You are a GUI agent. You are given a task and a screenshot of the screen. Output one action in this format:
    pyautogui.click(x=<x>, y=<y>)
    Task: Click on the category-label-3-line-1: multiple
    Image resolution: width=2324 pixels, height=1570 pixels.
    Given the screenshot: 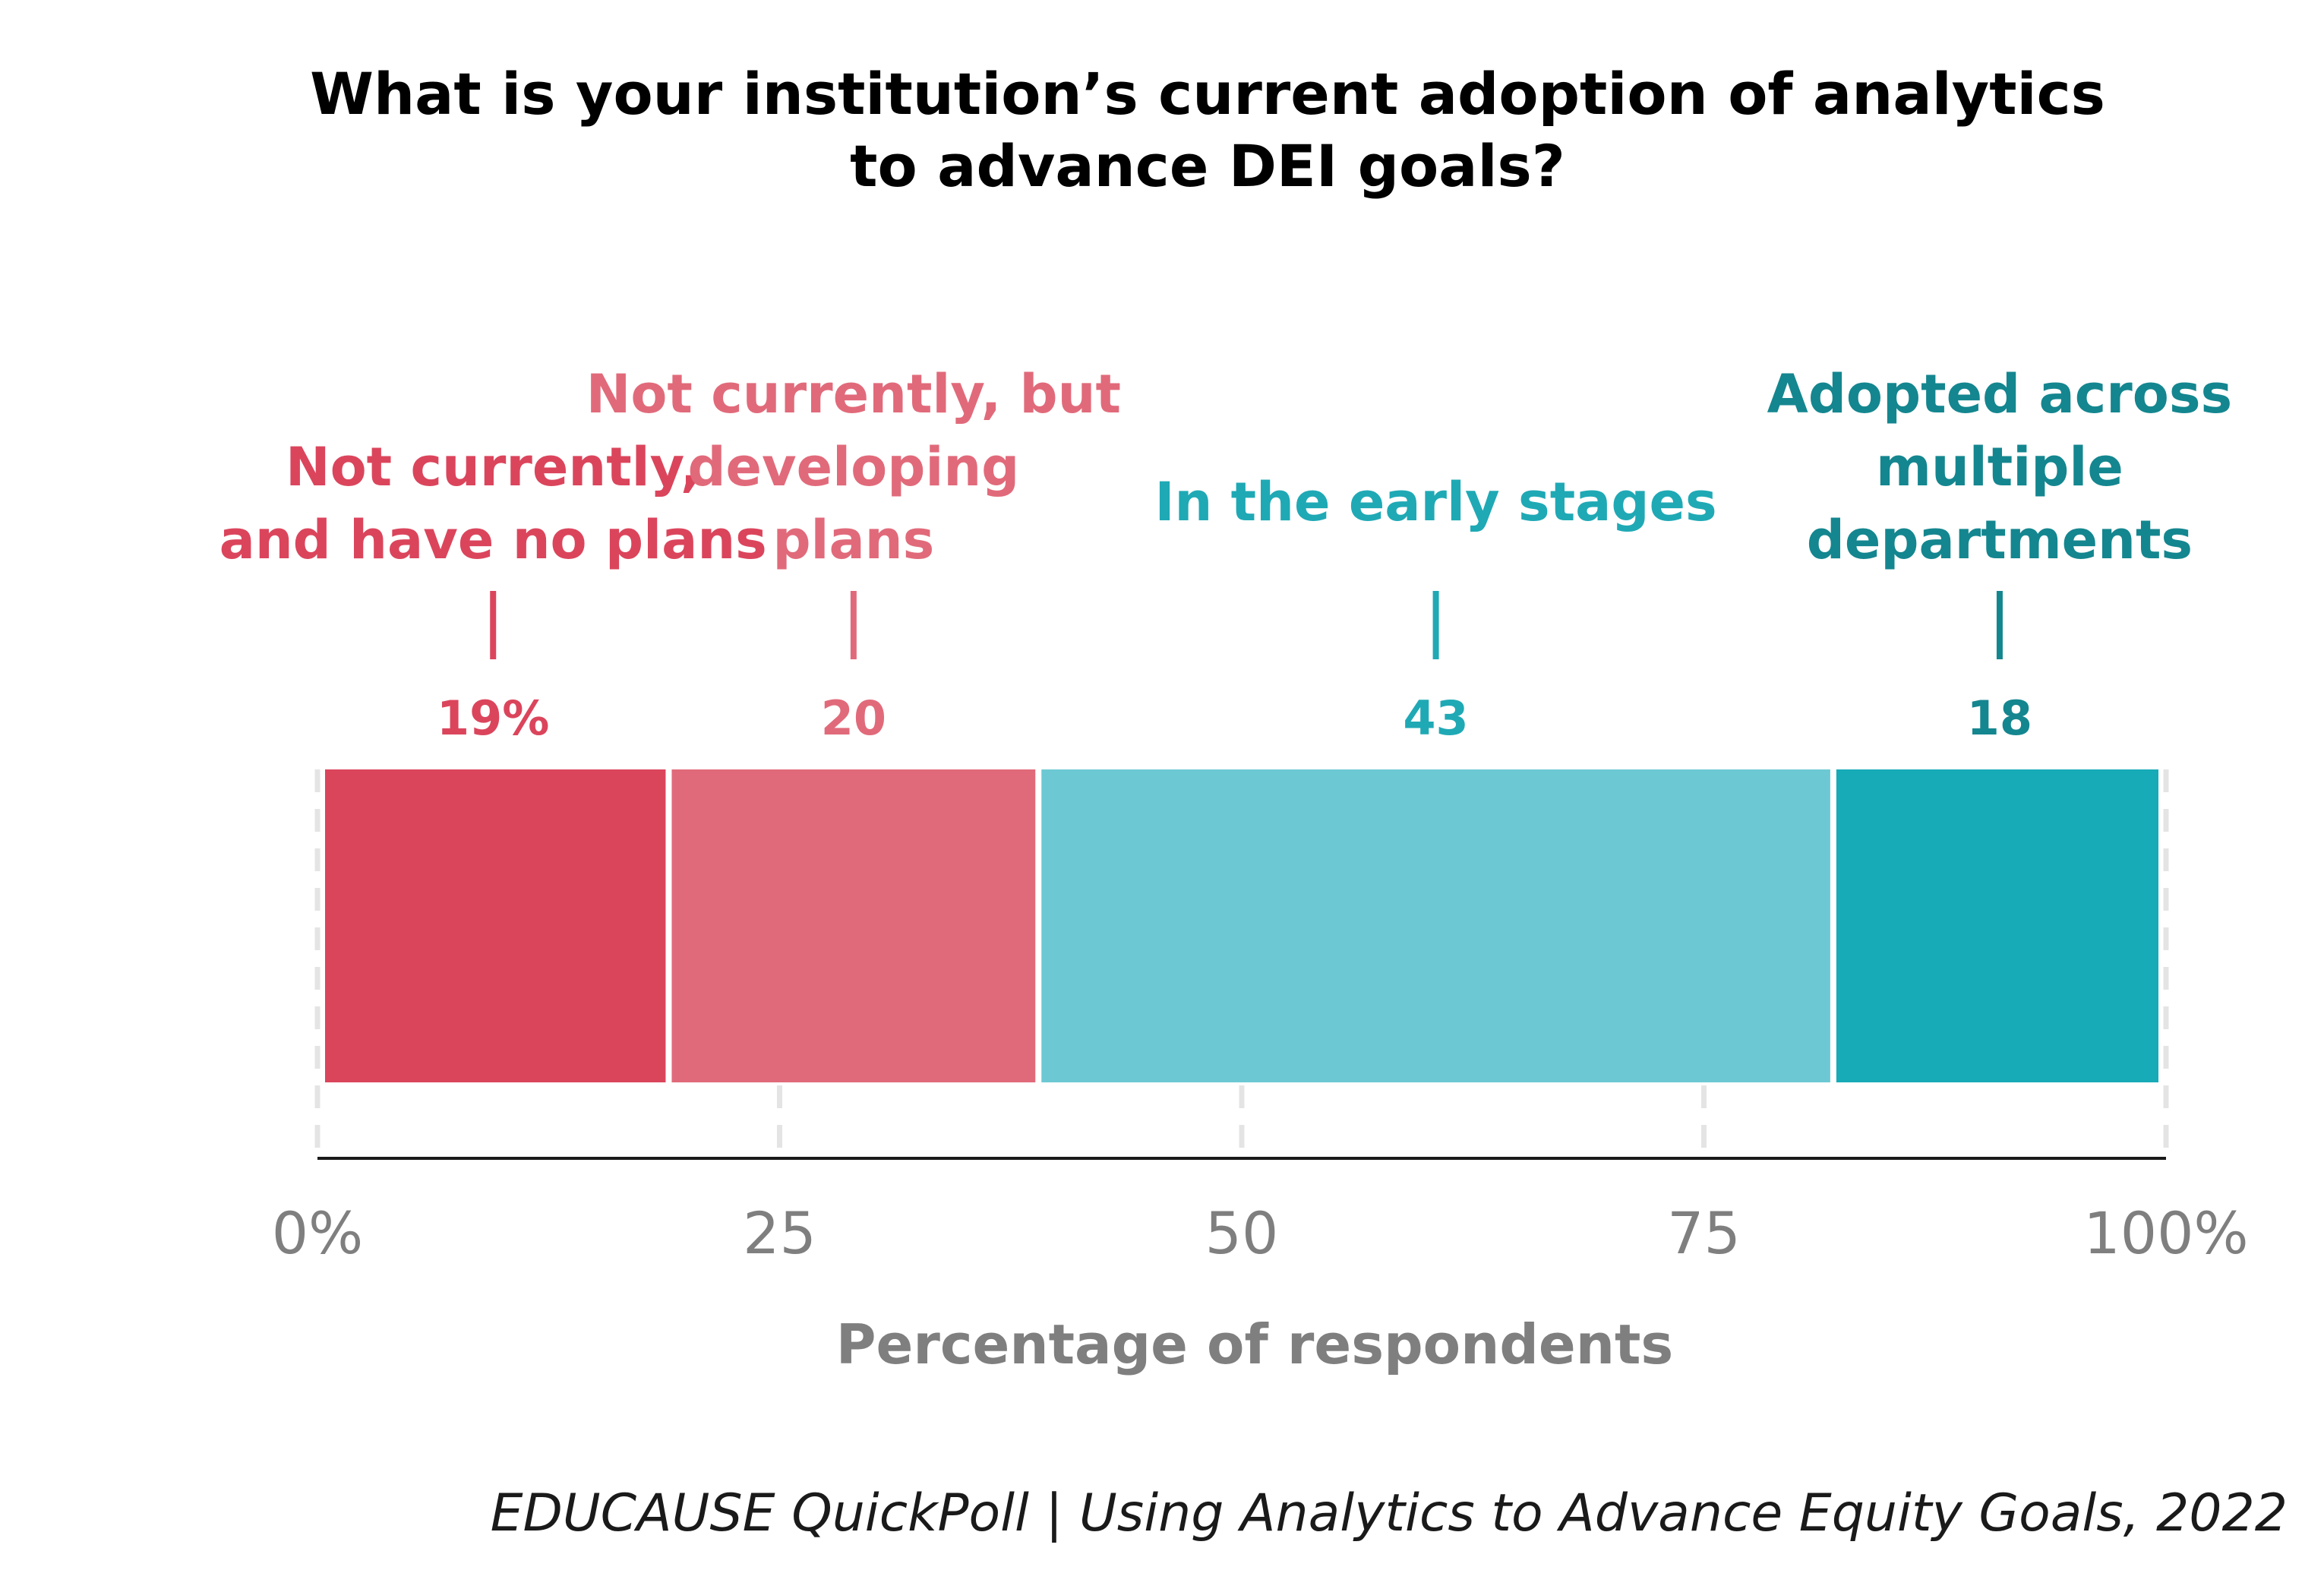 What is the action you would take?
    pyautogui.click(x=2000, y=467)
    